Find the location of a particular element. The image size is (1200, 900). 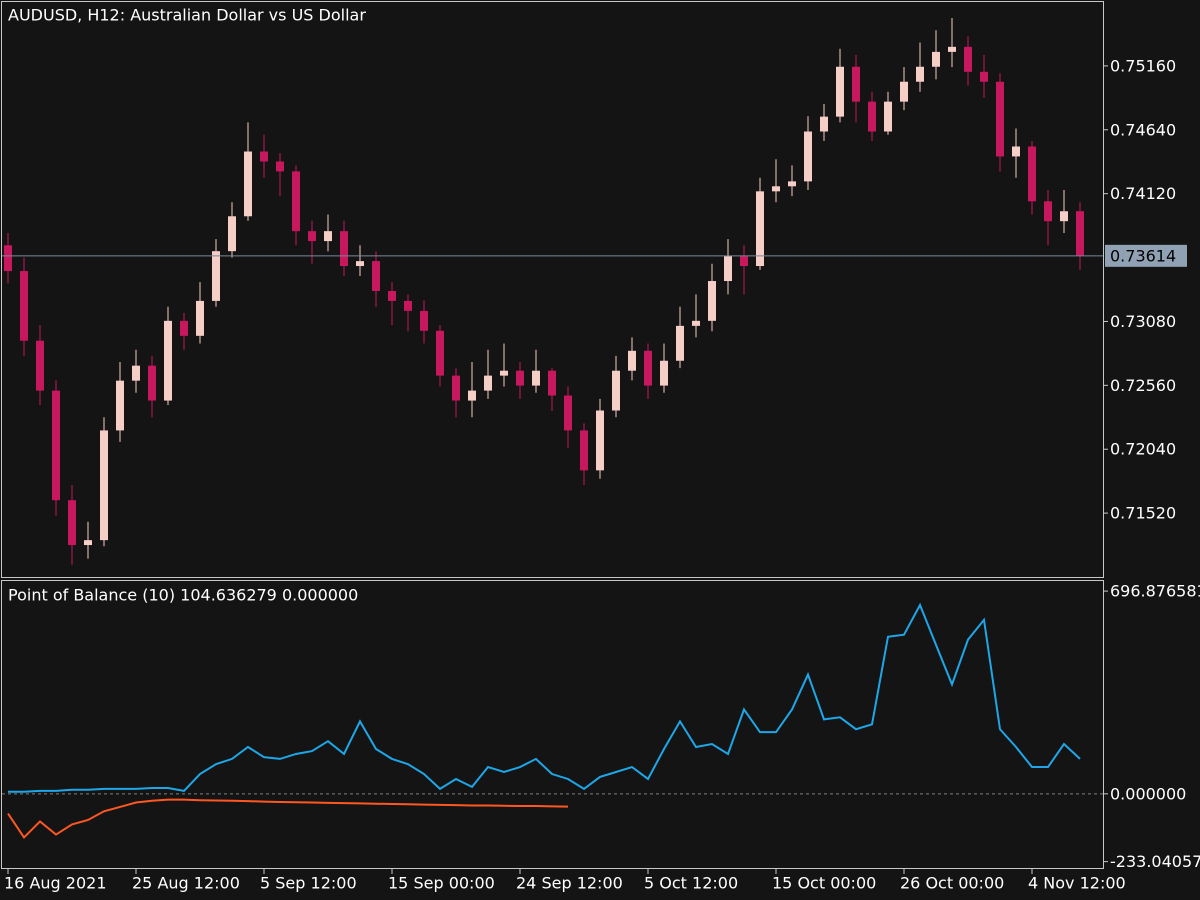

y-tick-label: 0.75160 is located at coordinates (1143, 65).